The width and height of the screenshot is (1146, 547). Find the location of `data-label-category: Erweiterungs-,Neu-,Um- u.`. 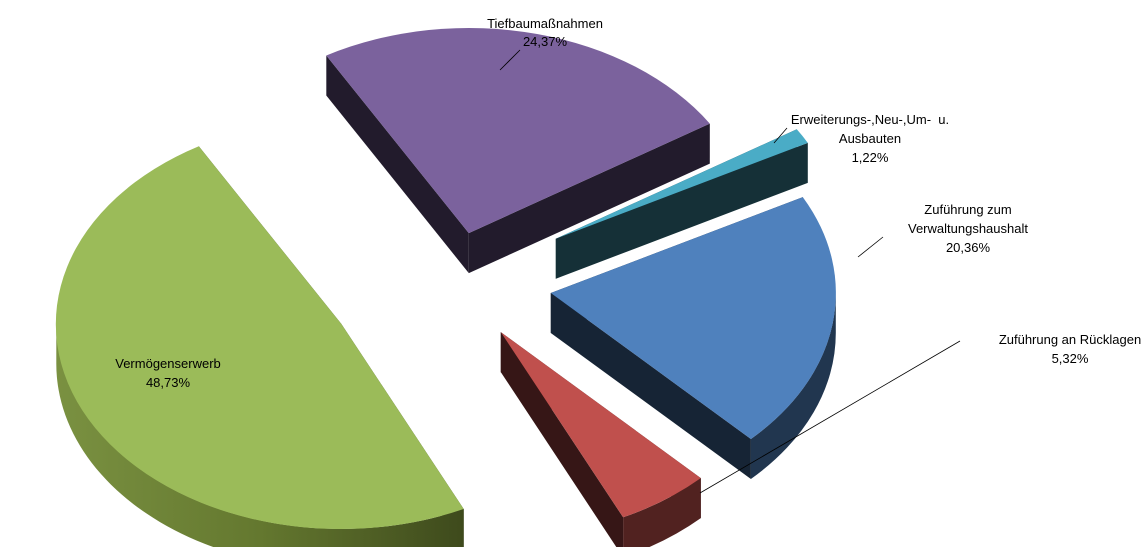

data-label-category: Erweiterungs-,Neu-,Um- u. is located at coordinates (870, 119).